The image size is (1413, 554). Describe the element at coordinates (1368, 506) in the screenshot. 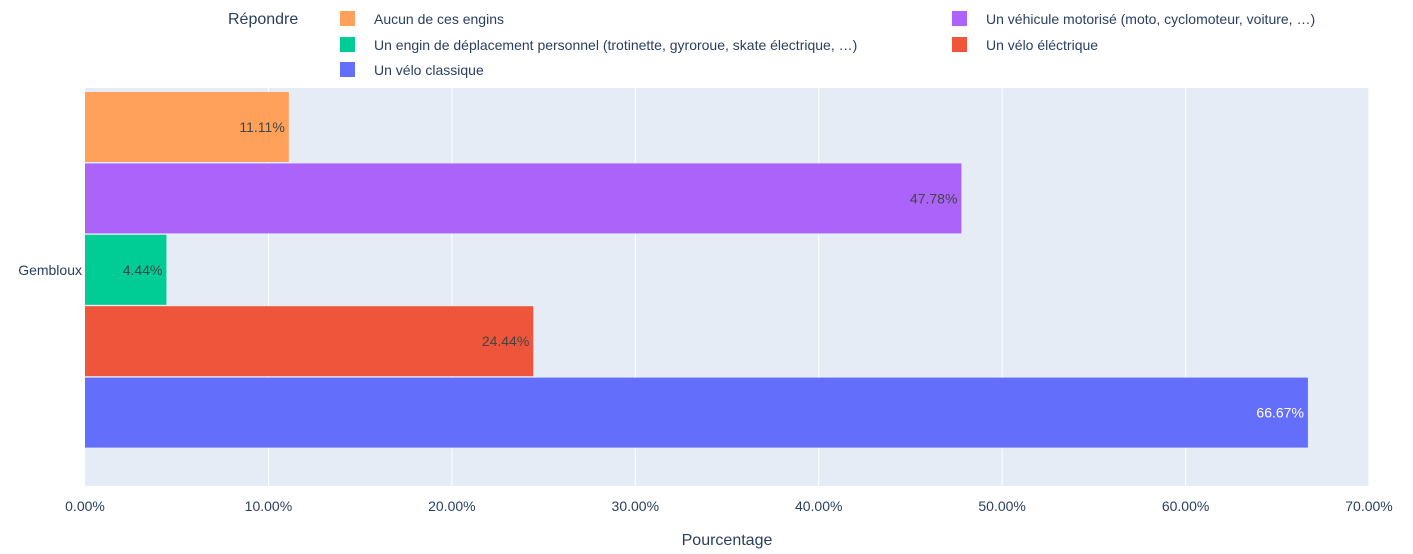

I see `x-tick-label: 70.00%` at that location.